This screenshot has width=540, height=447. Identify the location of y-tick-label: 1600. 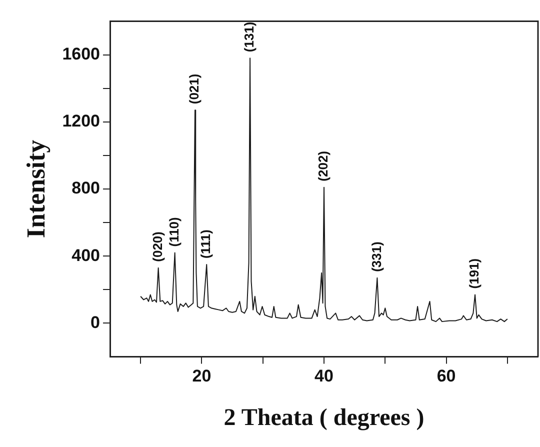
(81, 54).